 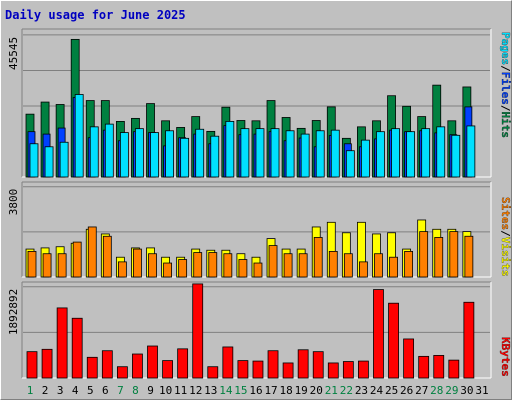 What do you see at coordinates (331, 390) in the screenshot?
I see `x-axis-label-day-21: 21` at bounding box center [331, 390].